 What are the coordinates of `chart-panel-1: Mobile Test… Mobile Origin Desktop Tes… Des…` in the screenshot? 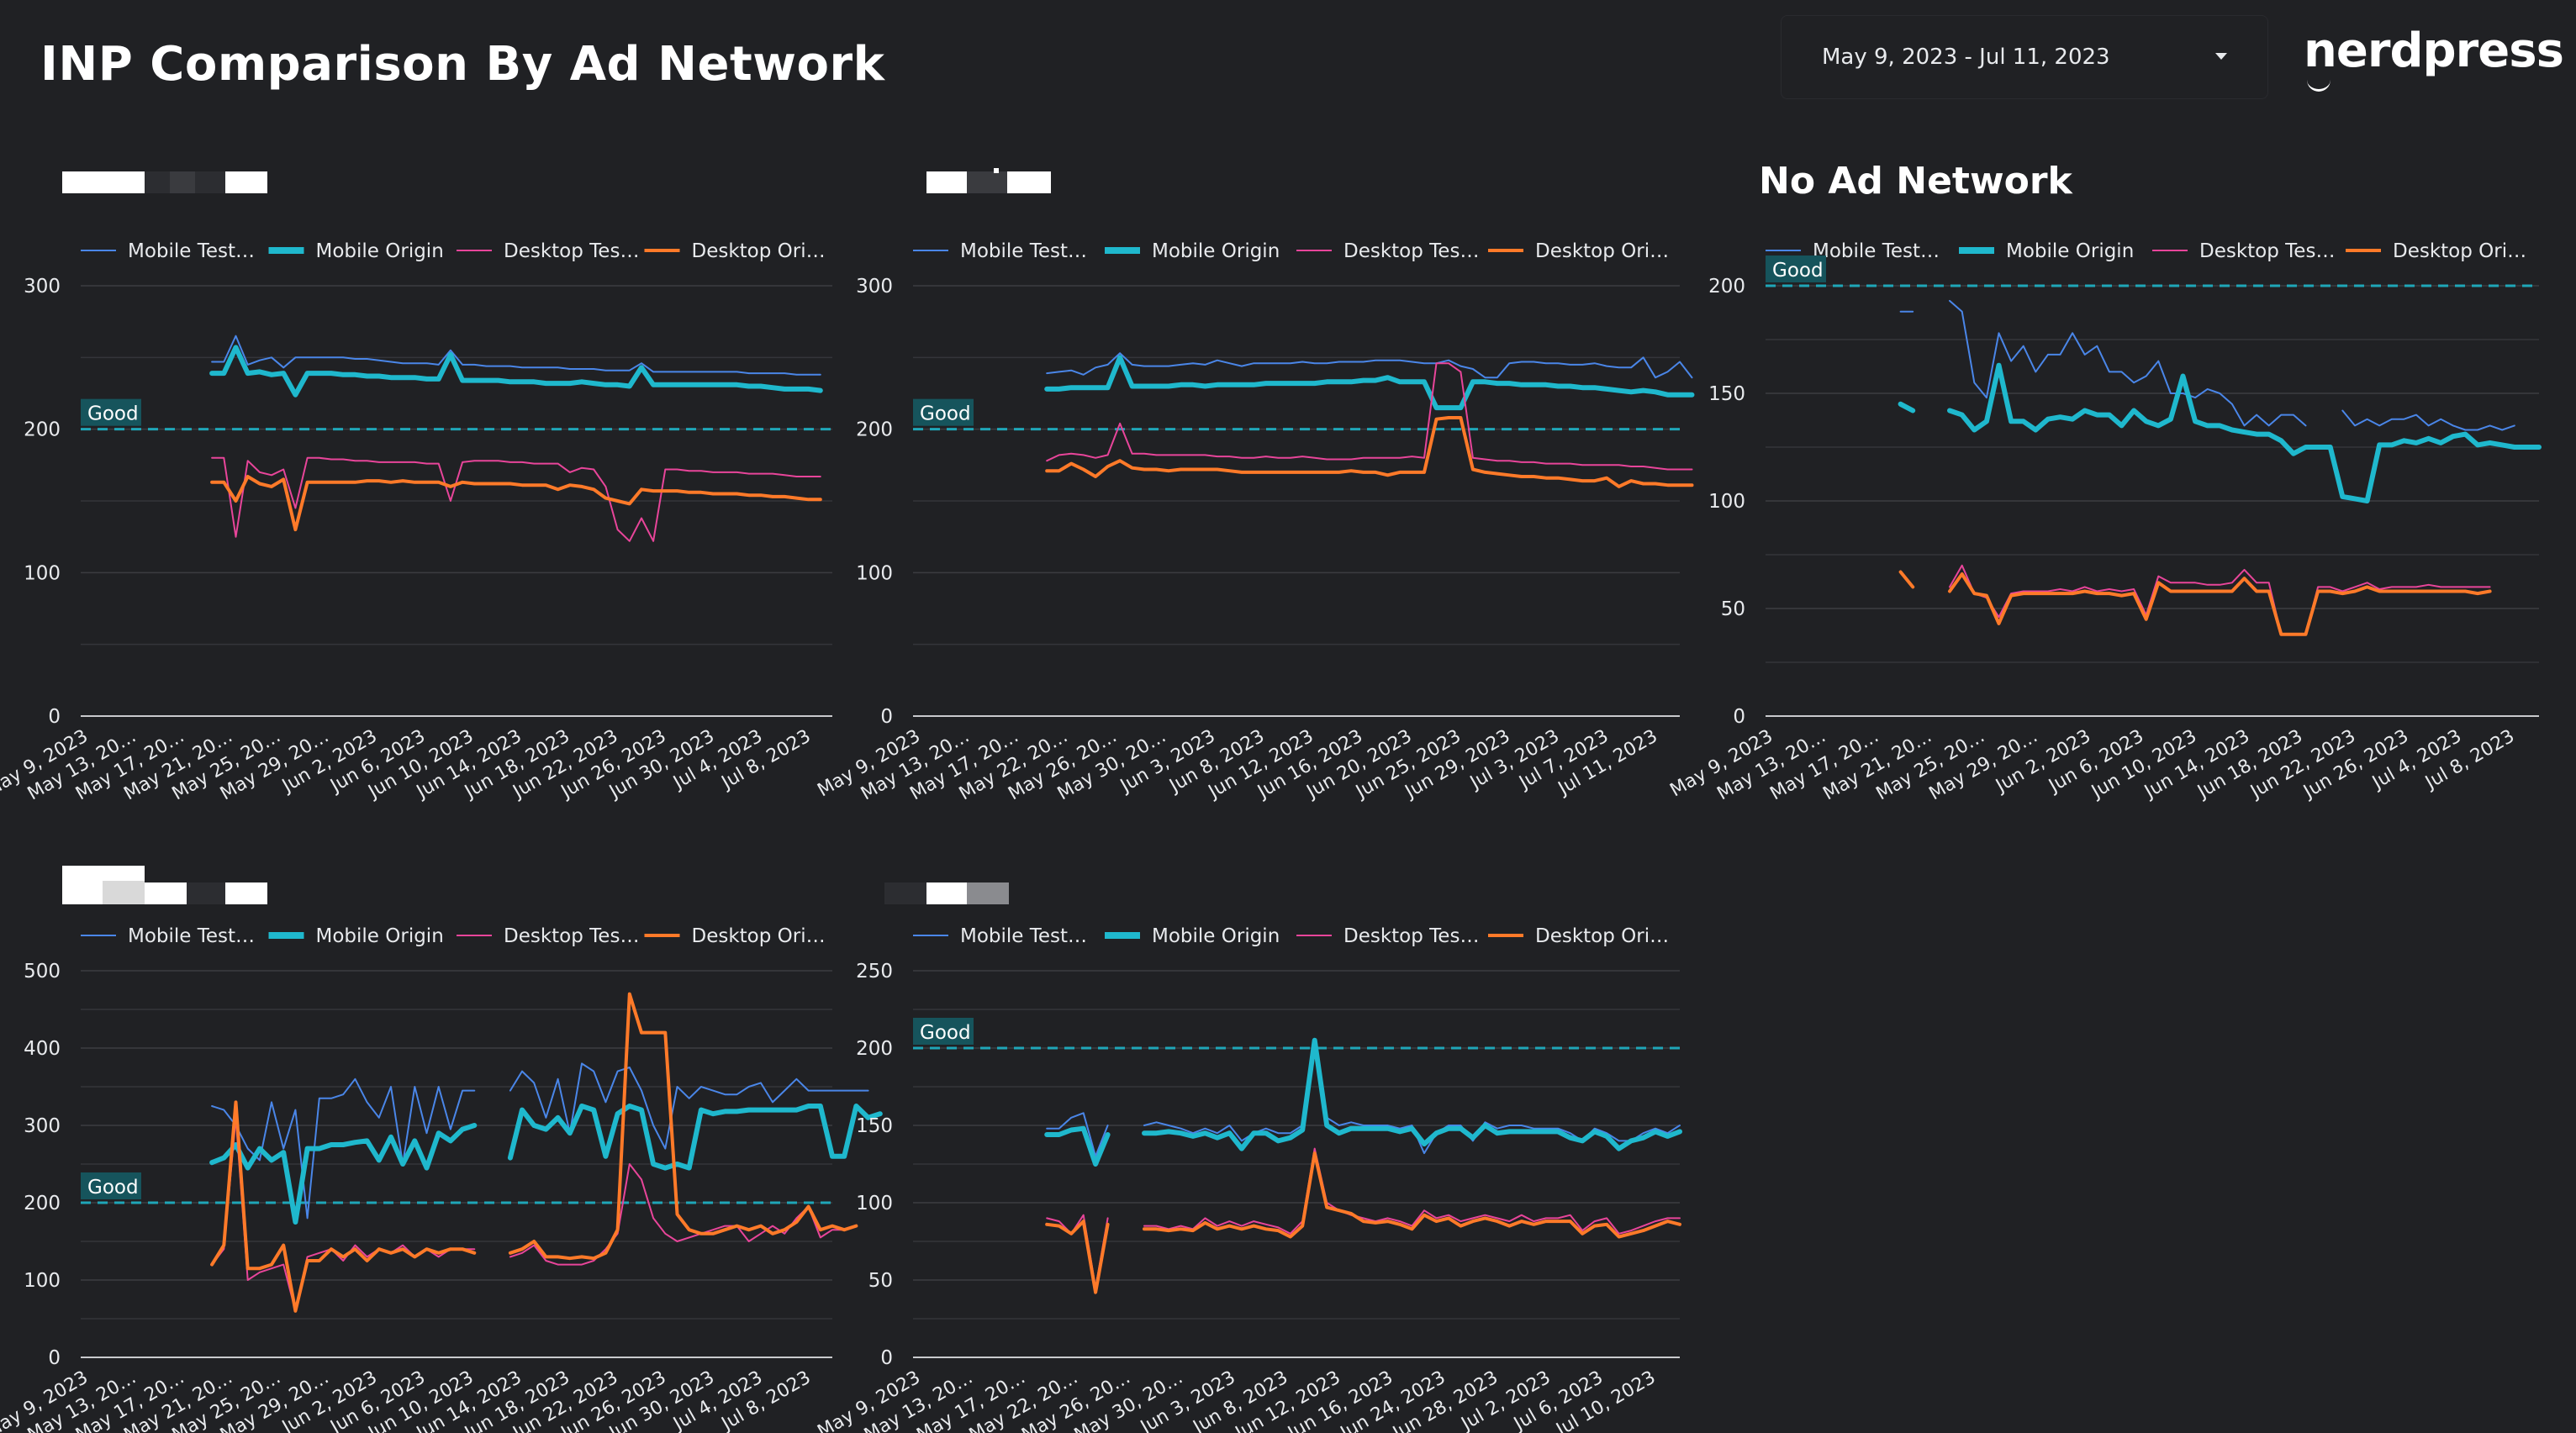 It's located at (416, 522).